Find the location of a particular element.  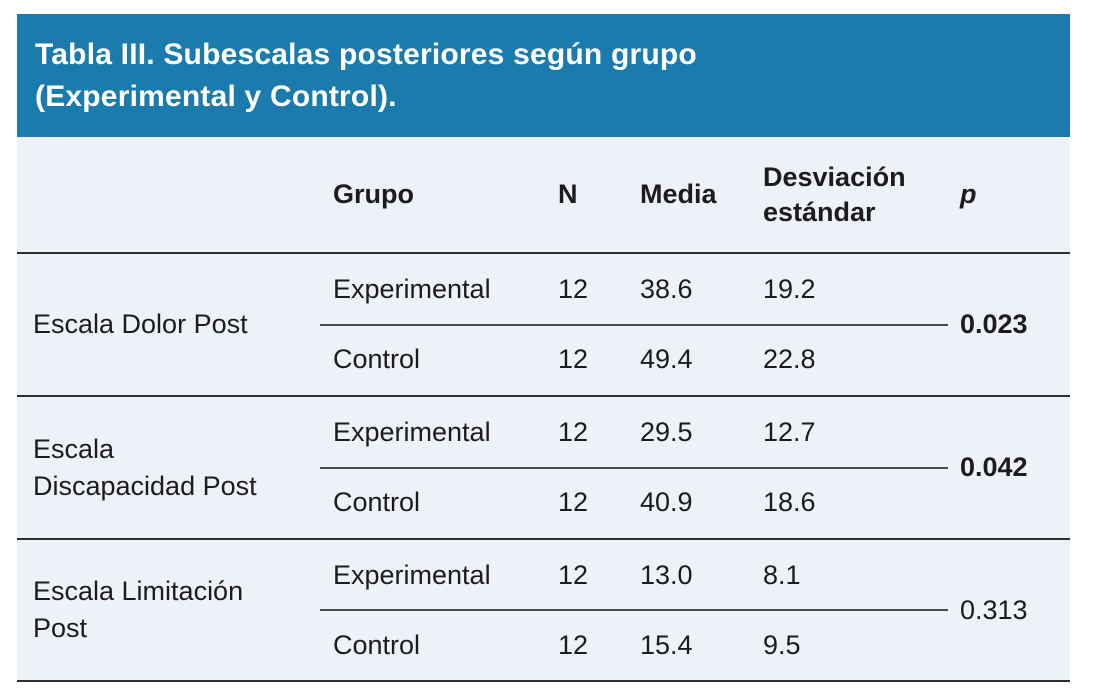

sd-cell: 18.6 is located at coordinates (789, 502).